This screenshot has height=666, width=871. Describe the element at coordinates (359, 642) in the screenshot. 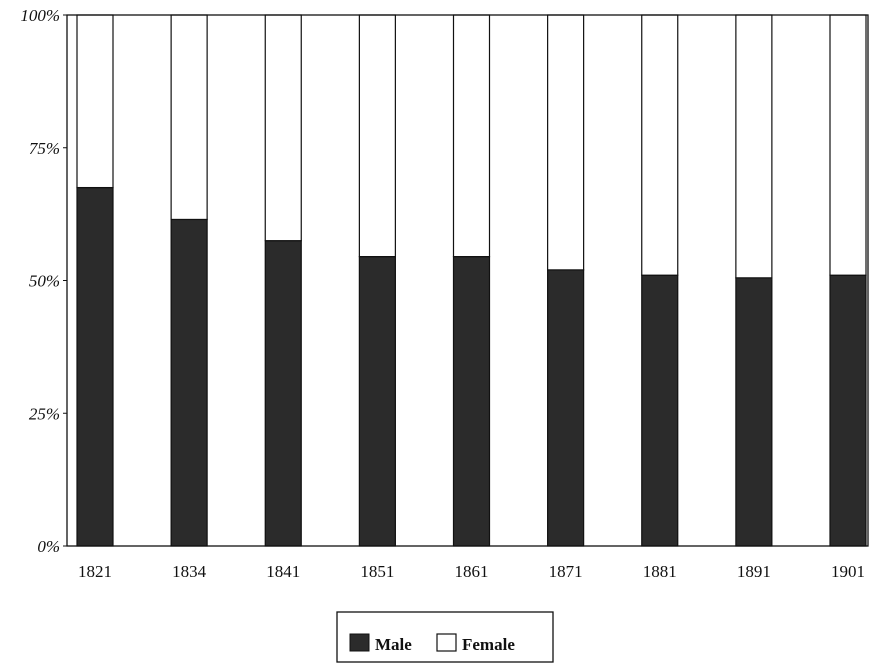

I see `legend-swatch-male` at that location.